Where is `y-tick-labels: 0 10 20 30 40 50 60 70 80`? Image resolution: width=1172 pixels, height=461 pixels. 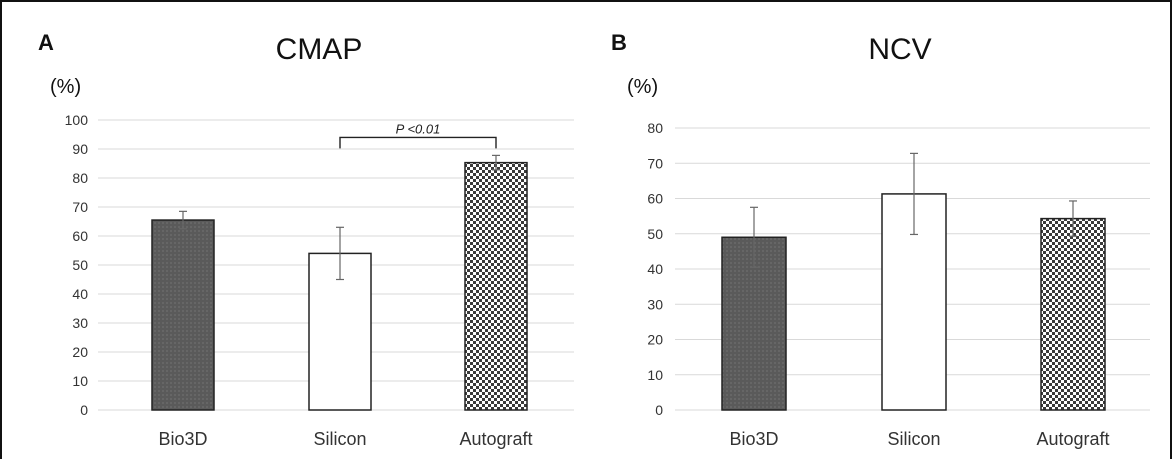 y-tick-labels: 0 10 20 30 40 50 60 70 80 is located at coordinates (655, 269).